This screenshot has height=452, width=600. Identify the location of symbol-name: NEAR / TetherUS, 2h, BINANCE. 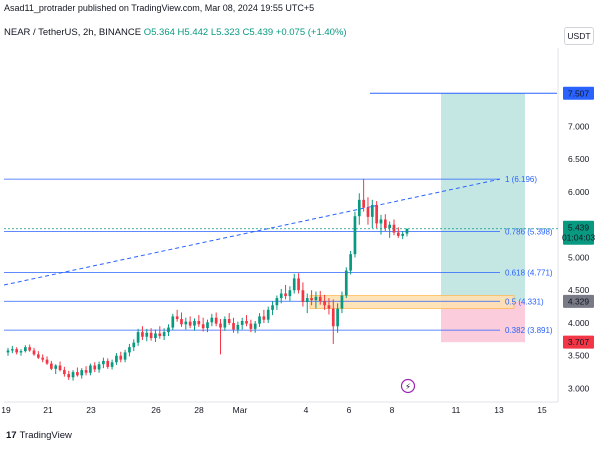
(73, 32).